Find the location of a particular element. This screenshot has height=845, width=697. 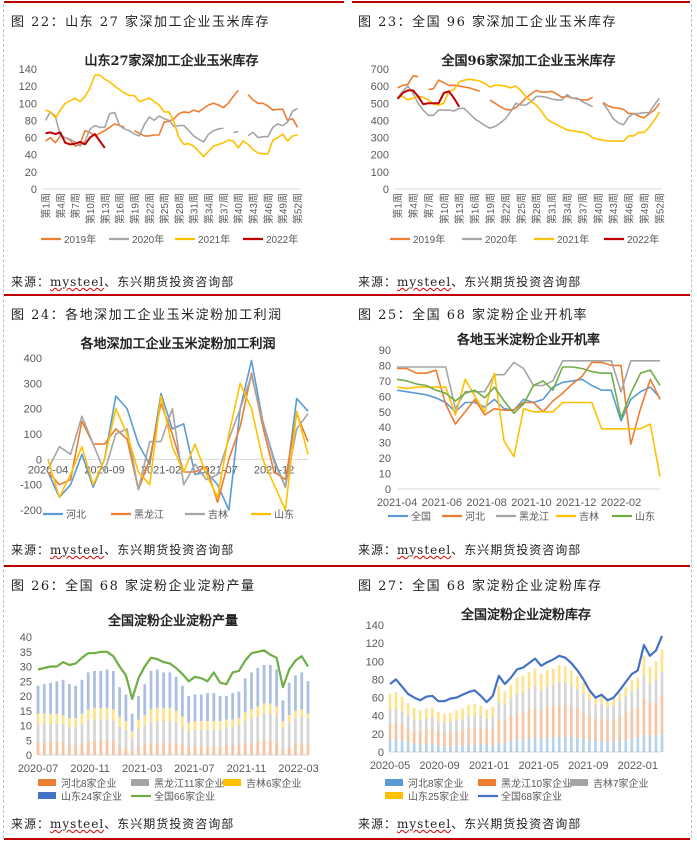

legend-label: 河北8家企业 is located at coordinates (89, 783).